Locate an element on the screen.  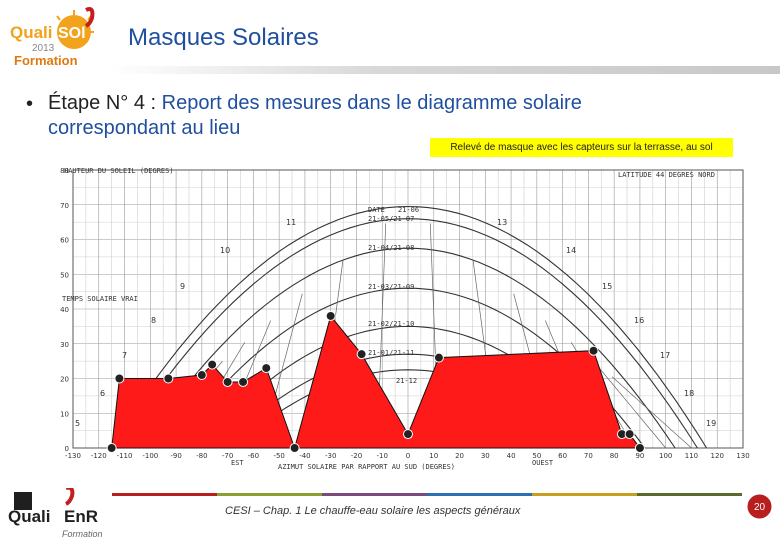
x-tick-label: -30 is located at coordinates (330, 456).